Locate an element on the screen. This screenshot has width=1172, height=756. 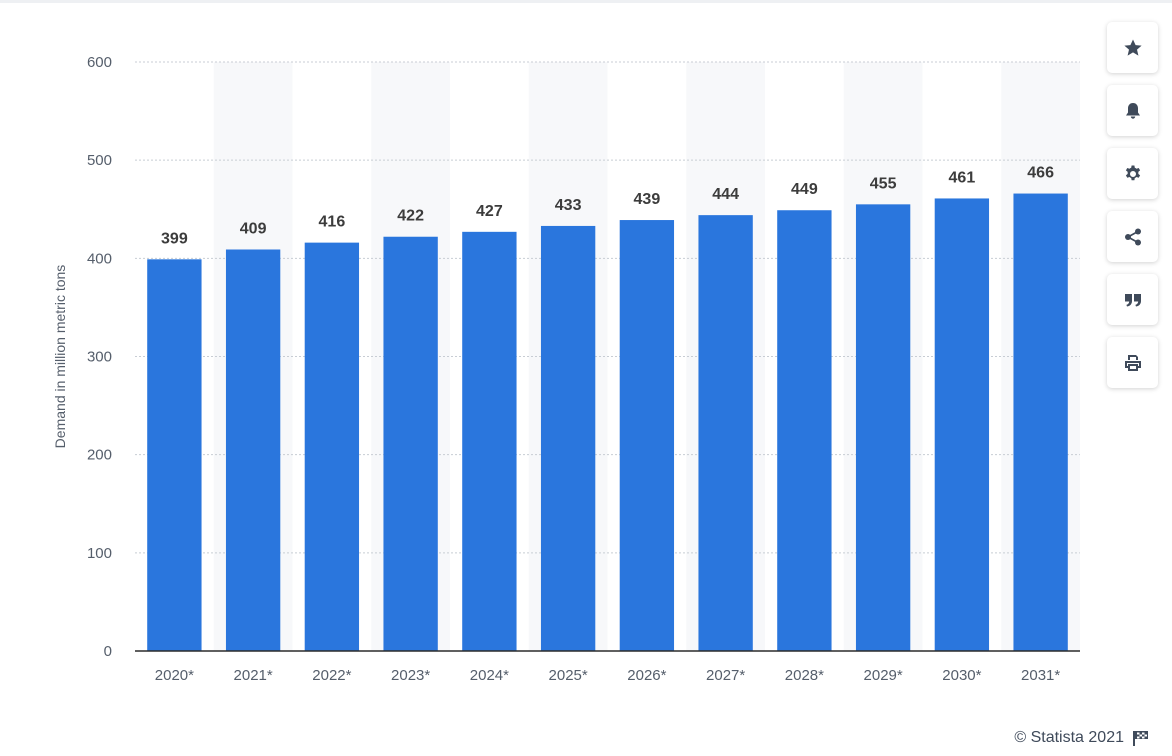
notification-button is located at coordinates (1132, 110).